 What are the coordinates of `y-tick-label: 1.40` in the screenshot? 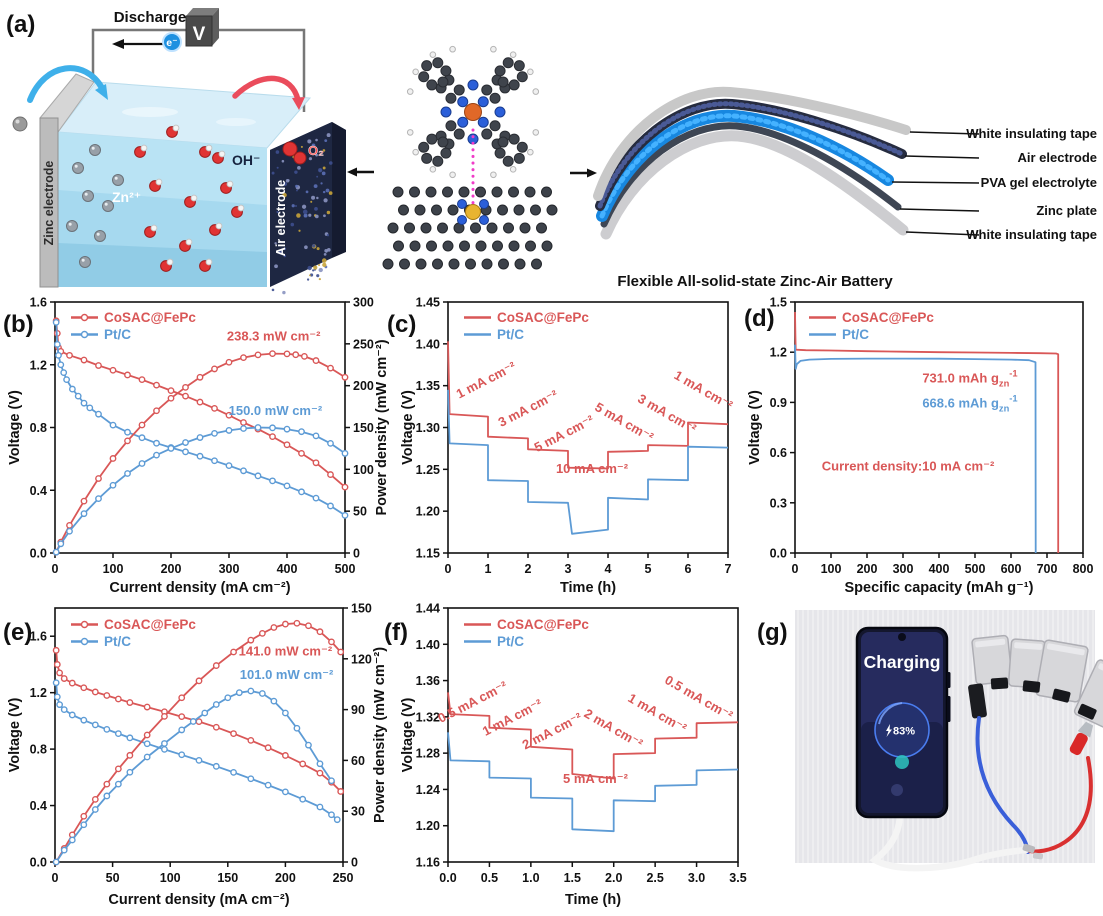 It's located at (428, 344).